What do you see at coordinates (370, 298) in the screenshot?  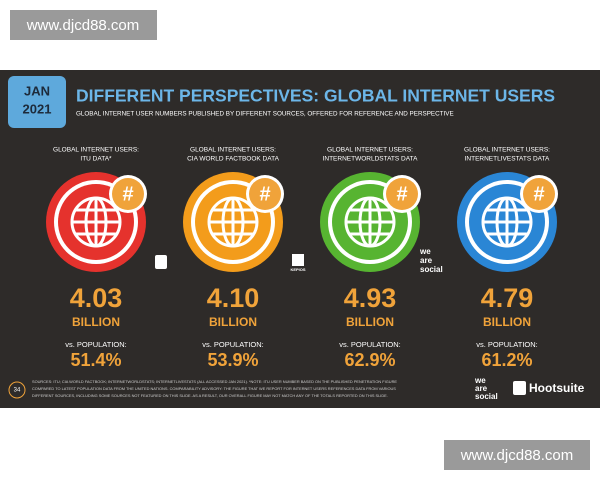 I see `card-value: 4.93` at bounding box center [370, 298].